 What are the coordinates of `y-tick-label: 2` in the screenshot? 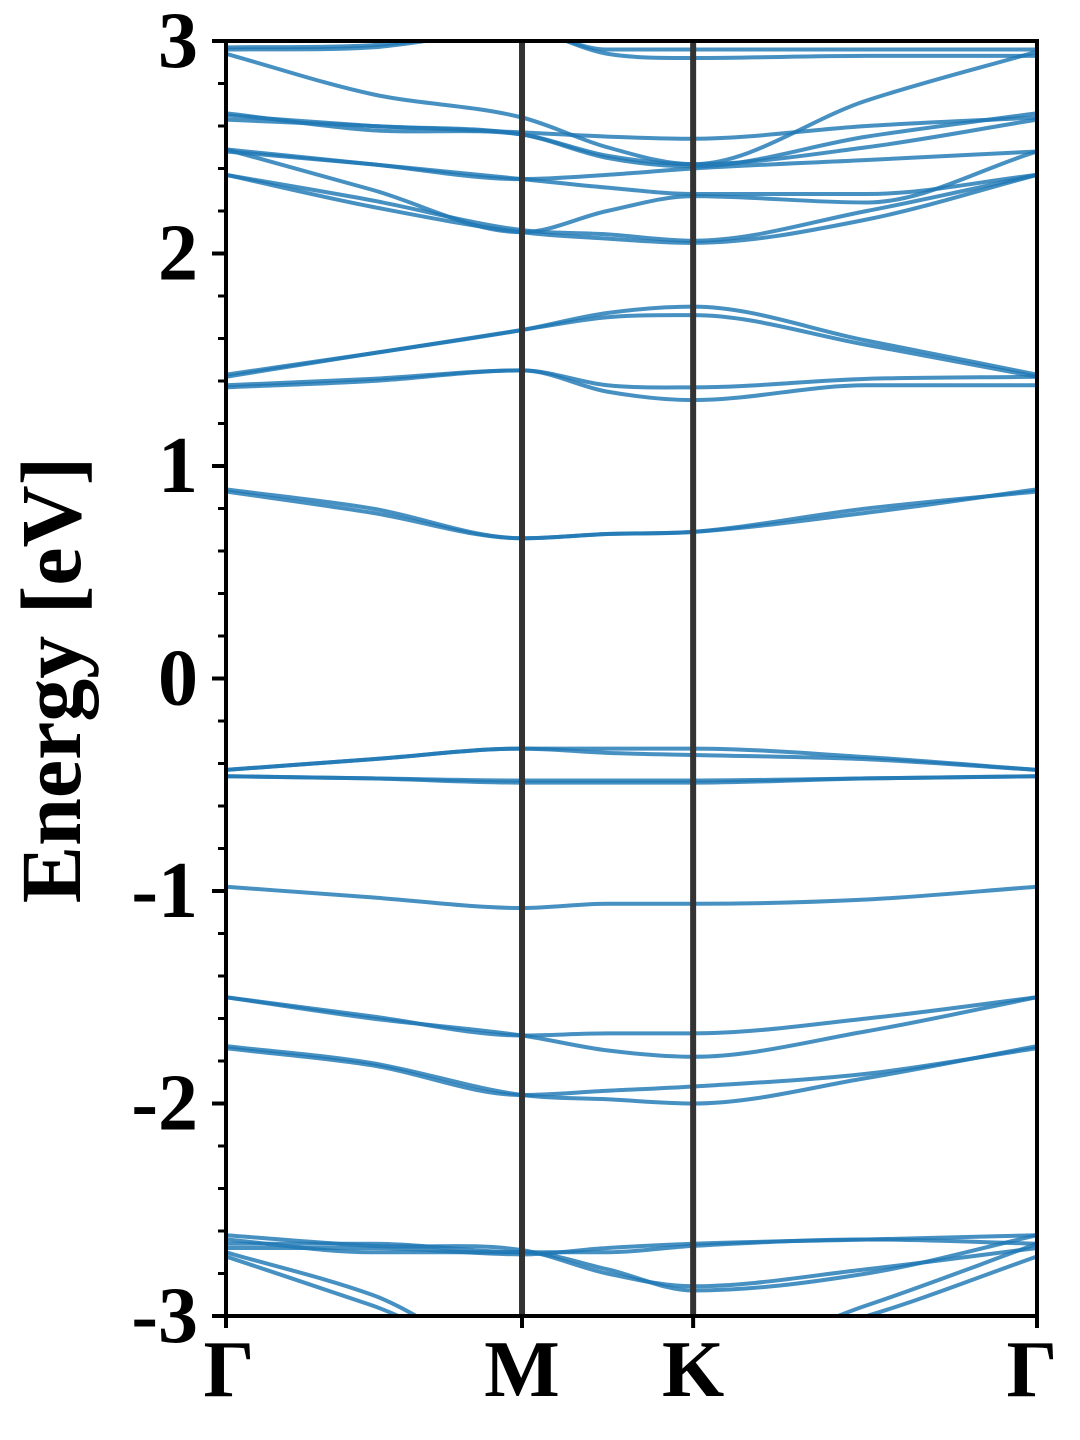 It's located at (178, 254).